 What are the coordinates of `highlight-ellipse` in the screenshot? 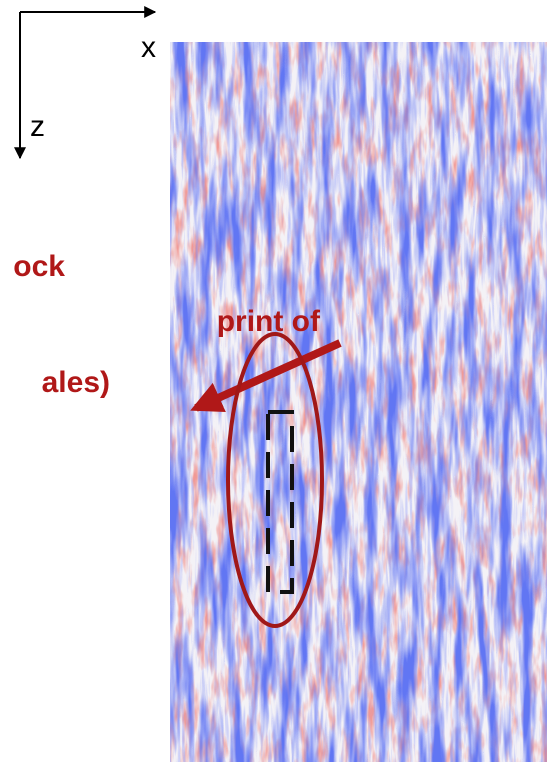 It's located at (275, 480).